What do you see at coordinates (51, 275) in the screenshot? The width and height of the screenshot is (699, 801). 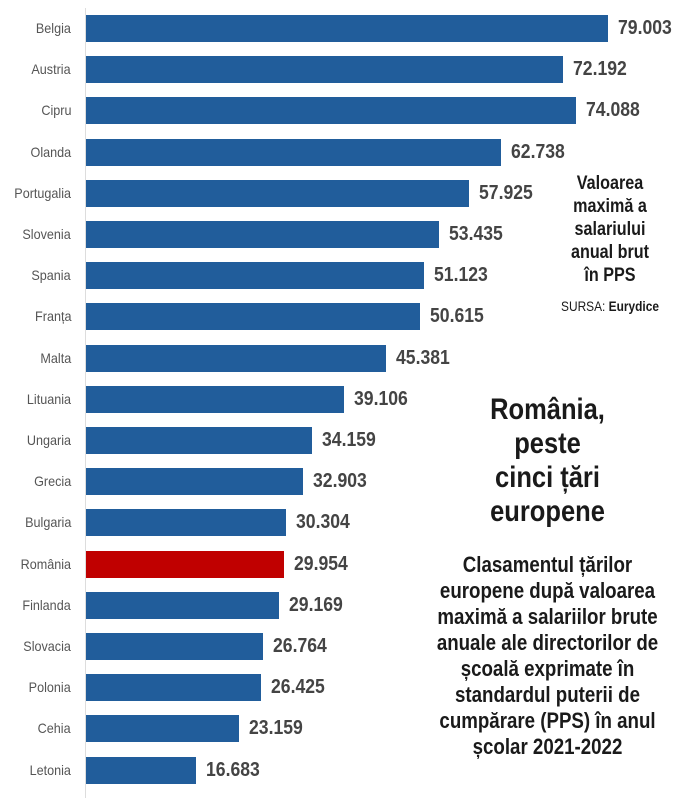 I see `category-label: Spania` at bounding box center [51, 275].